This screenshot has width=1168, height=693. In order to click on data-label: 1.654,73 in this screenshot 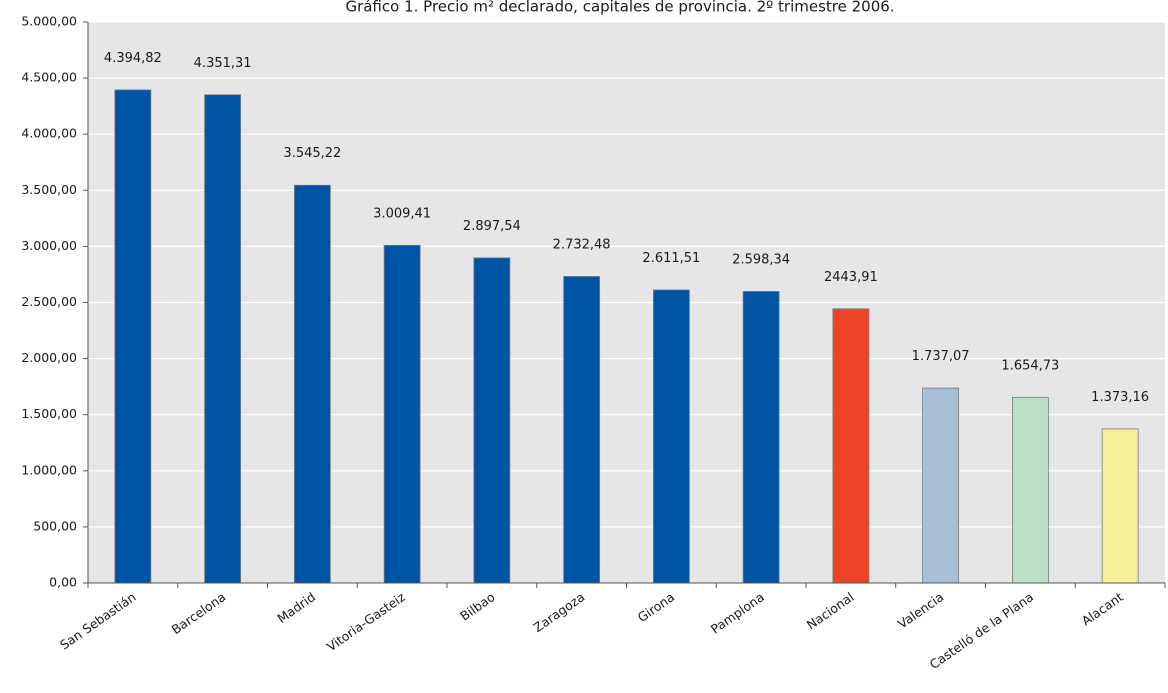, I will do `click(1030, 365)`.